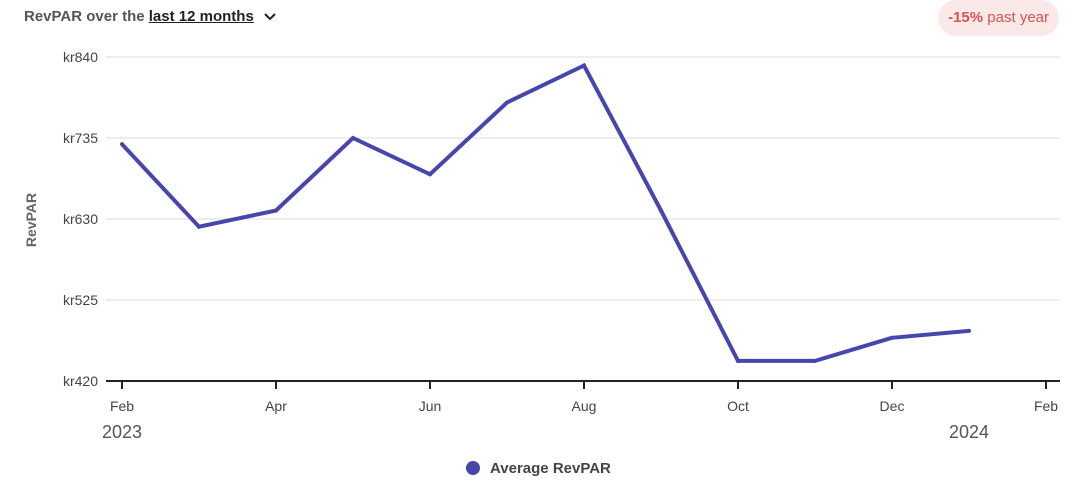 The height and width of the screenshot is (481, 1079). What do you see at coordinates (80, 300) in the screenshot?
I see `y-tick-label: kr525` at bounding box center [80, 300].